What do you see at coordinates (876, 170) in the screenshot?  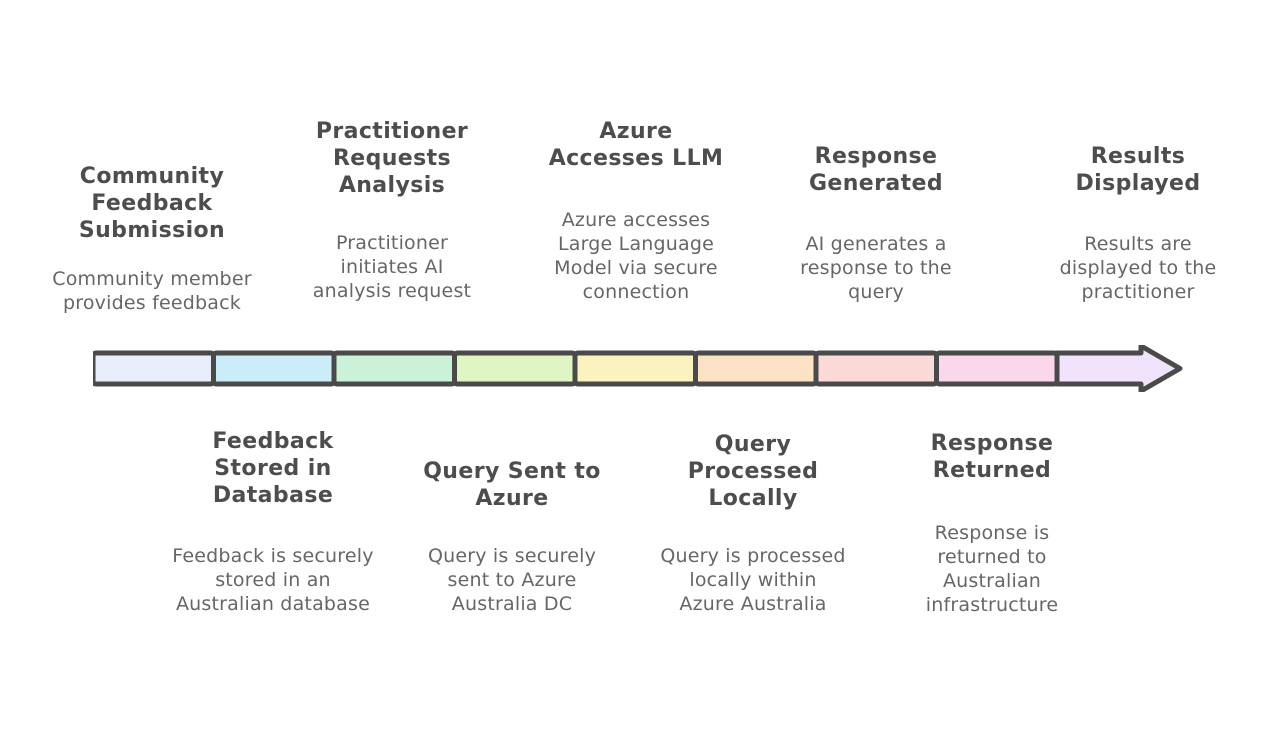 I see `timeline-event-title: Response Generated` at bounding box center [876, 170].